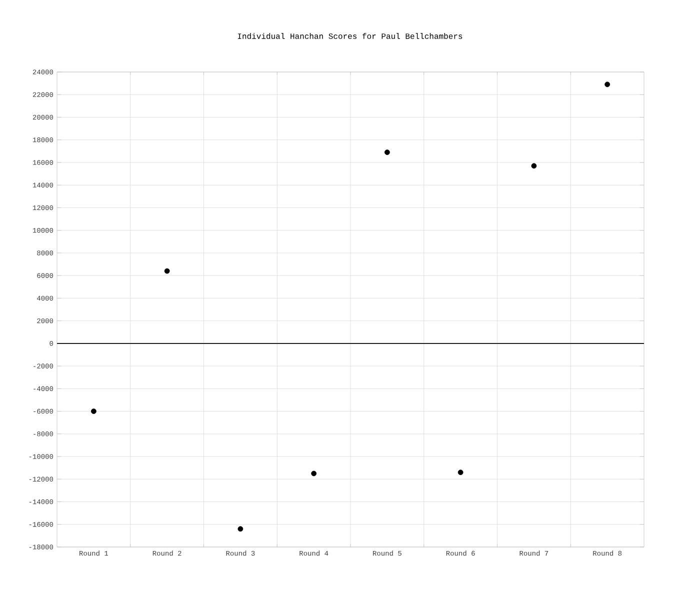 The image size is (700, 600). I want to click on chart-title: Individual Hanchan Scores for Paul Bellchambers, so click(350, 36).